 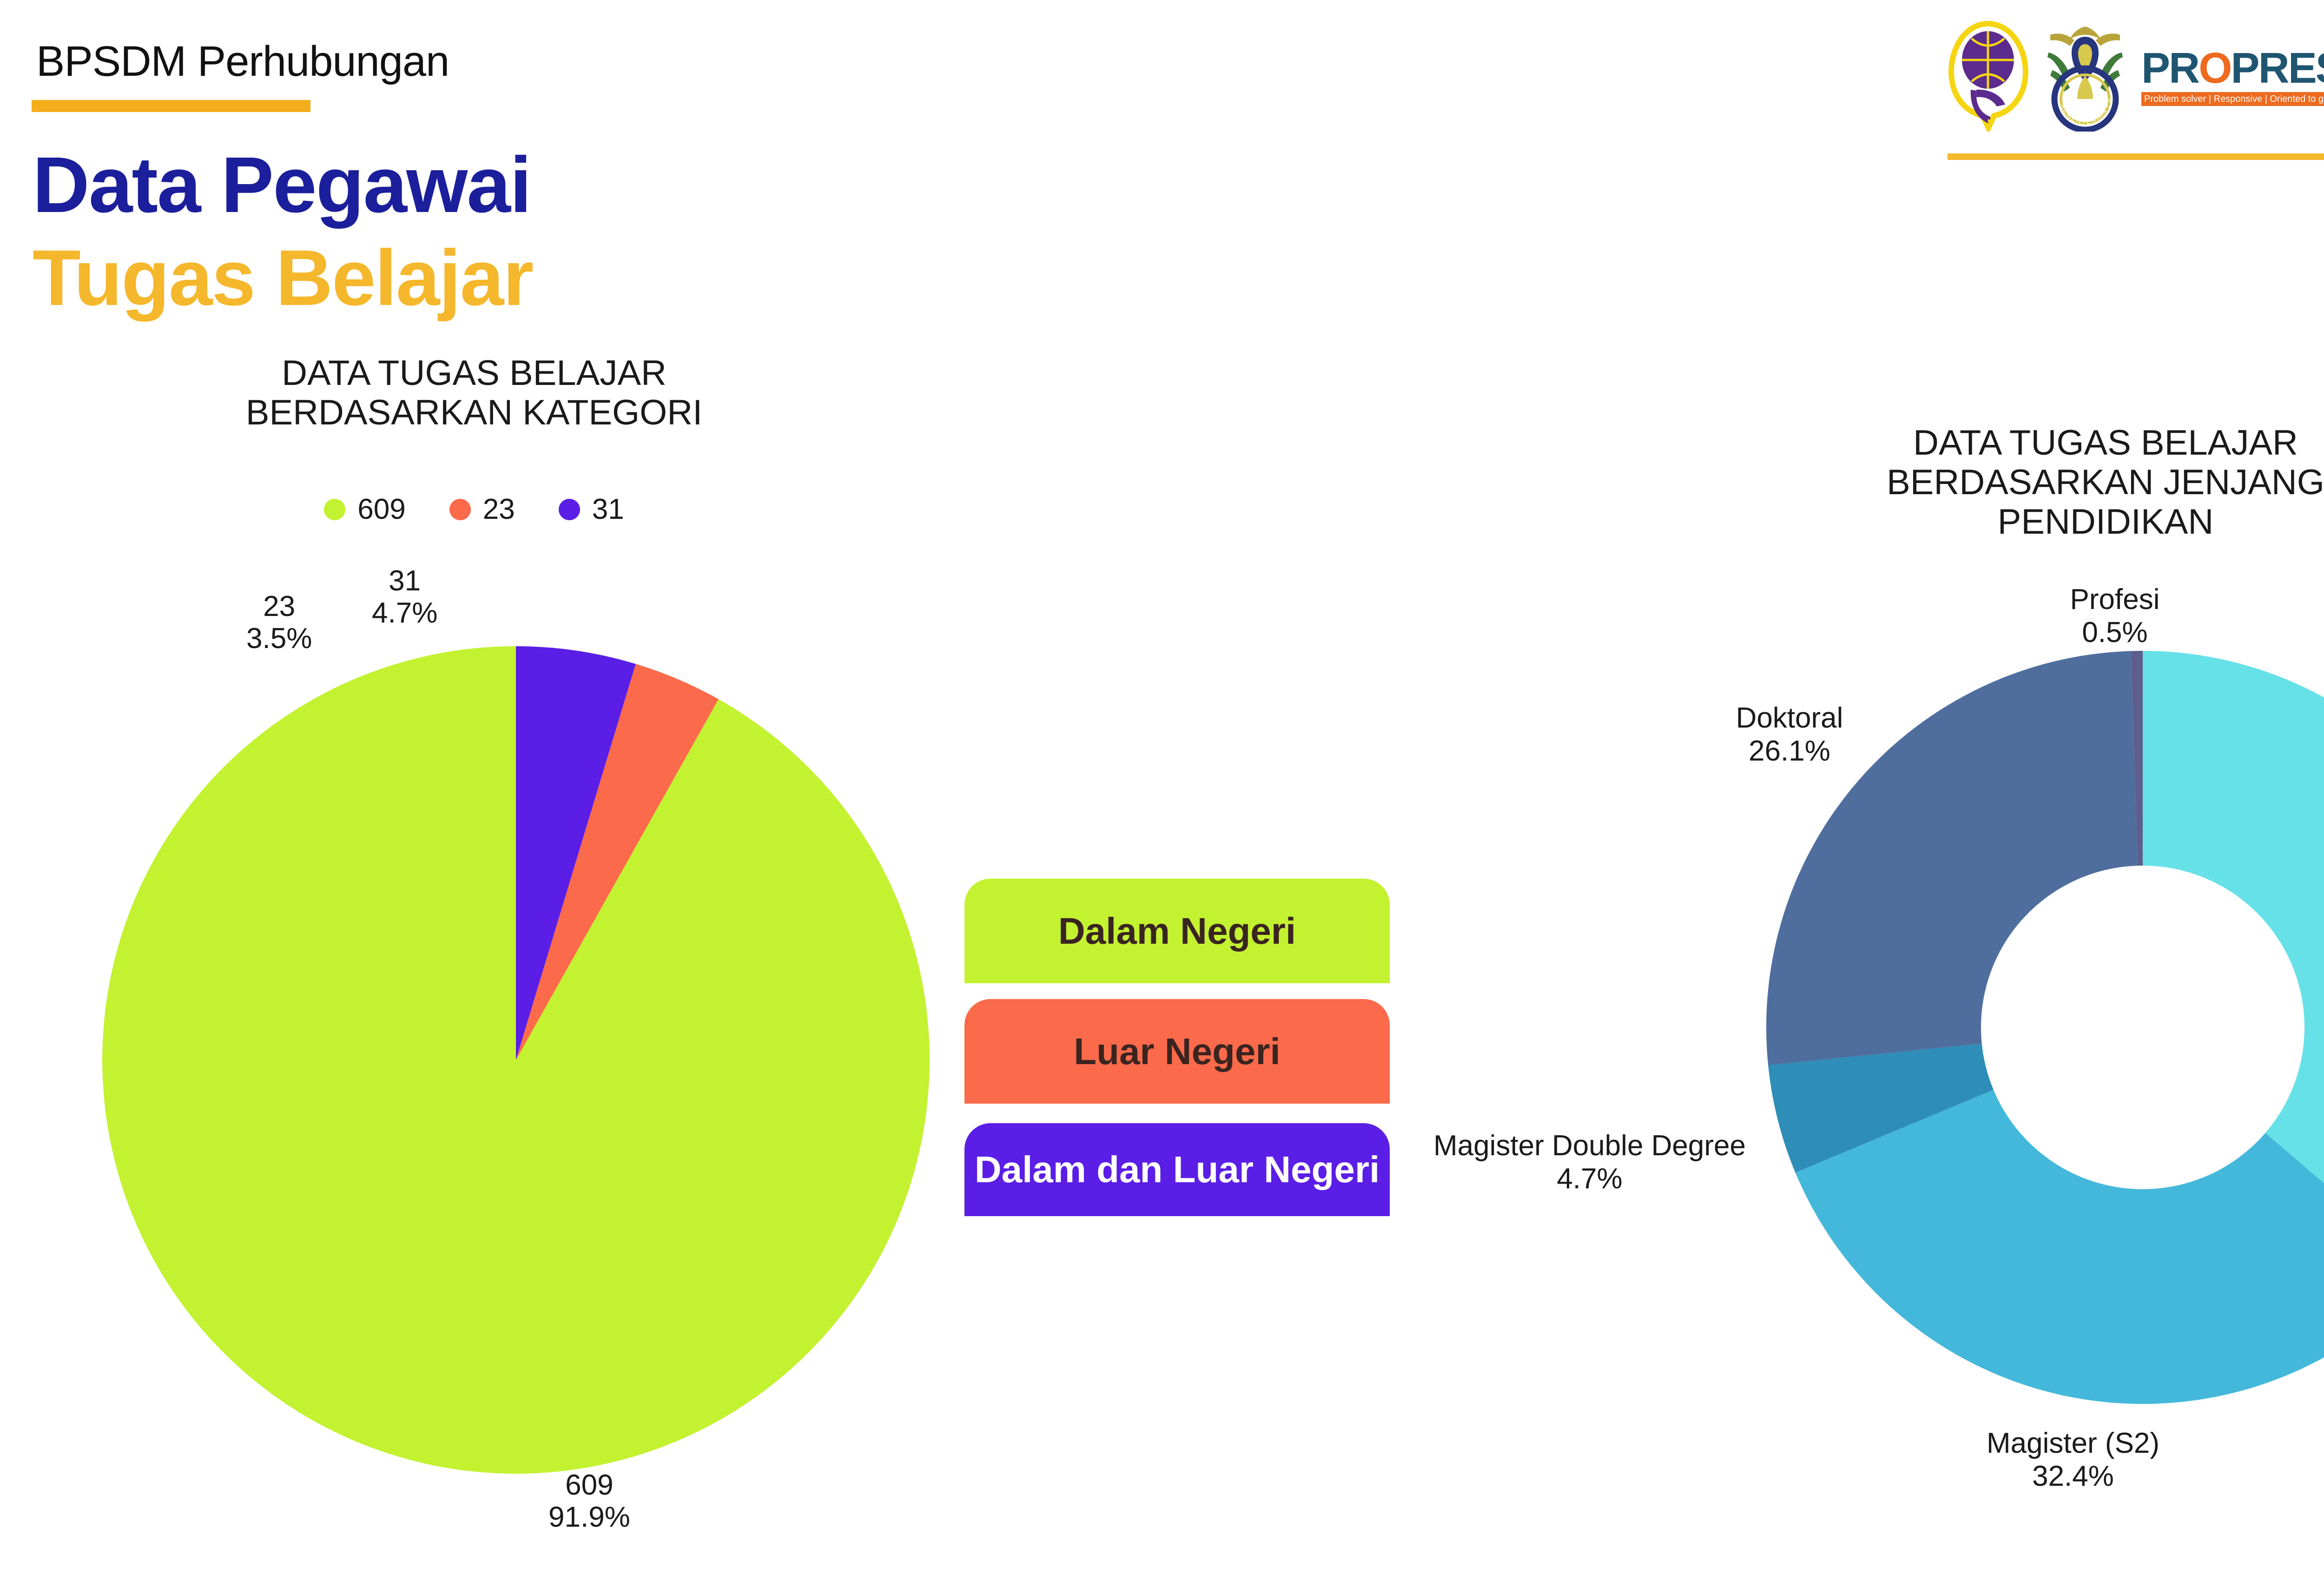 What do you see at coordinates (171, 106) in the screenshot?
I see `header-accent-underline` at bounding box center [171, 106].